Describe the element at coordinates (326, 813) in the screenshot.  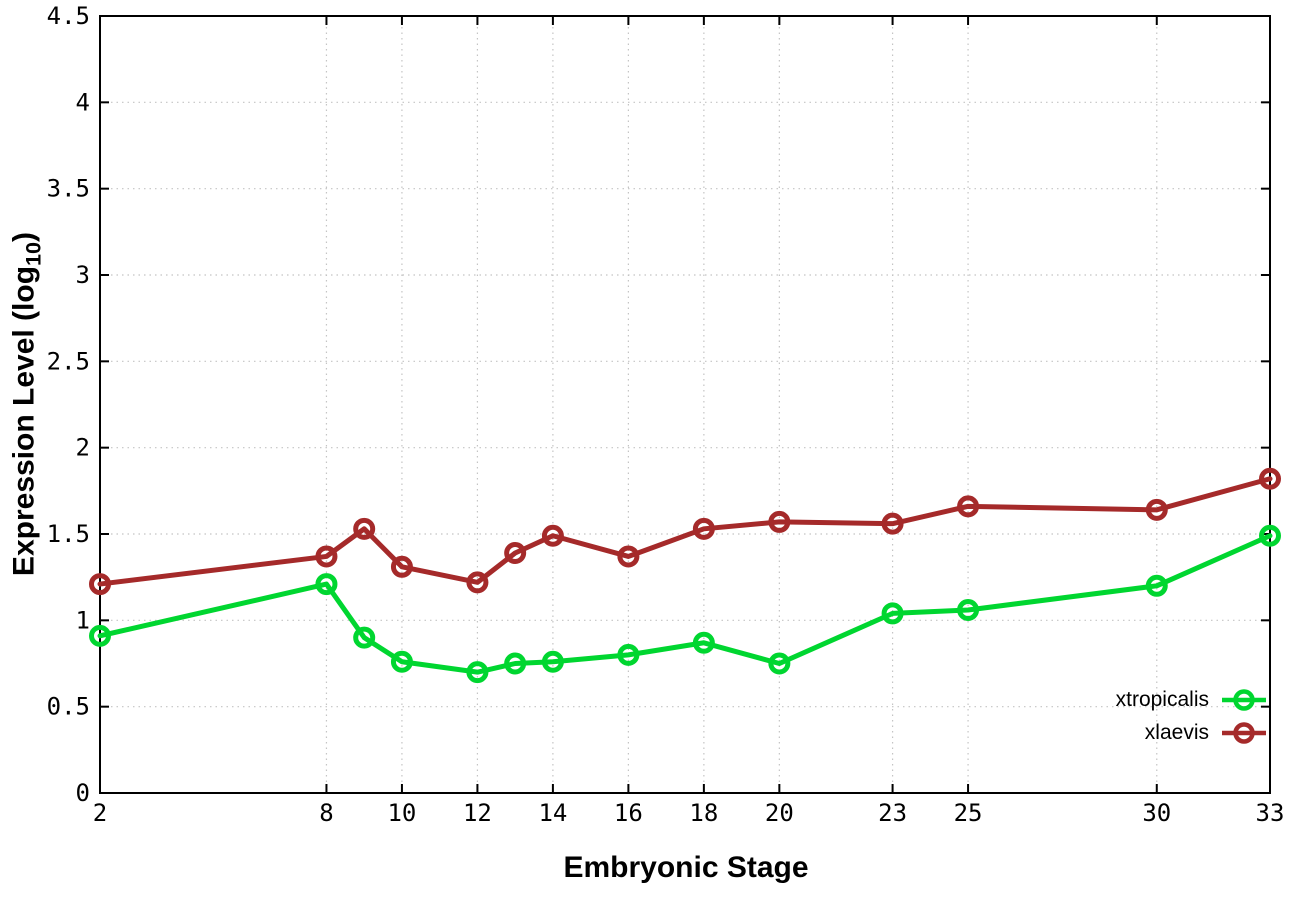
I see `x-tick-label: 8` at that location.